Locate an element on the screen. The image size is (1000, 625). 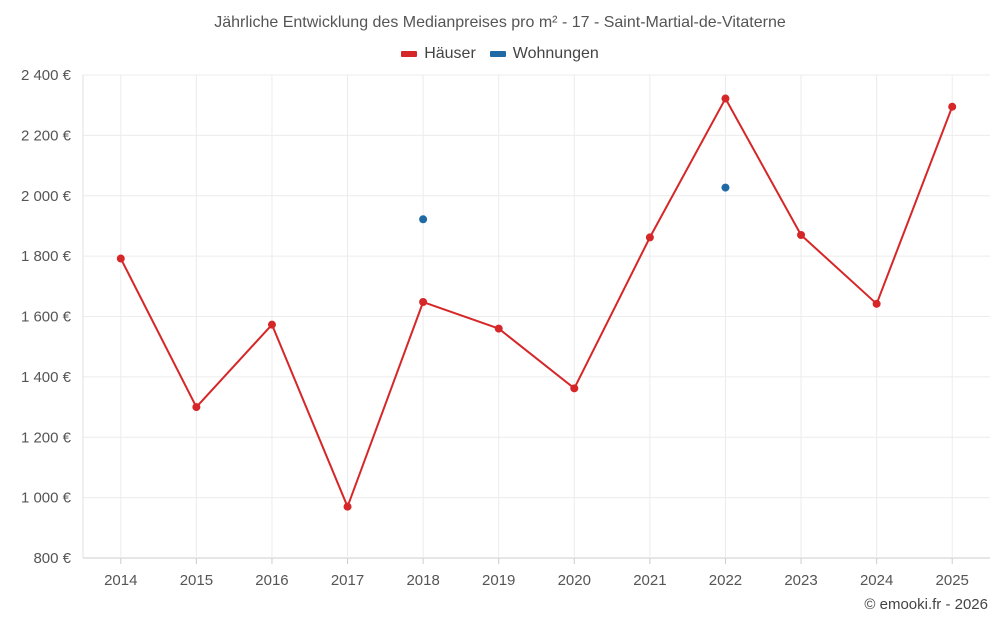
legend-item-haeuser: Häuser is located at coordinates (438, 54).